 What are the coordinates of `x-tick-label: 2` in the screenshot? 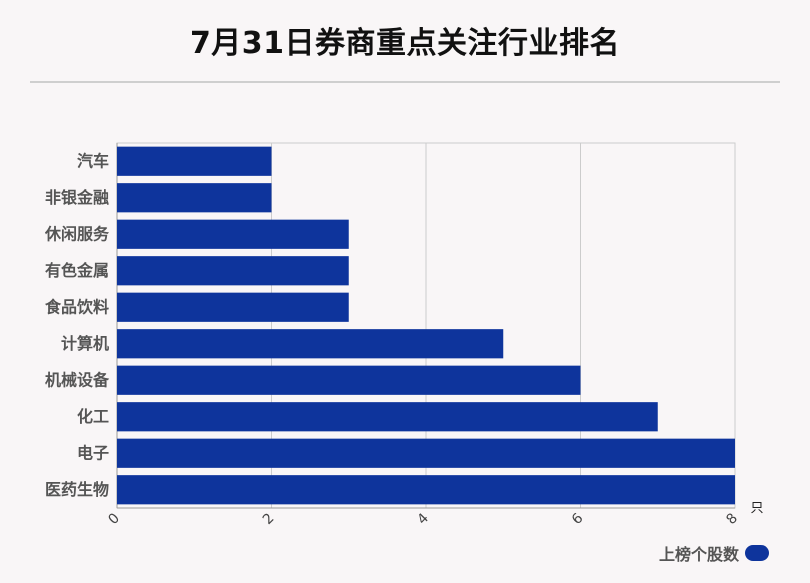 It's located at (269, 519).